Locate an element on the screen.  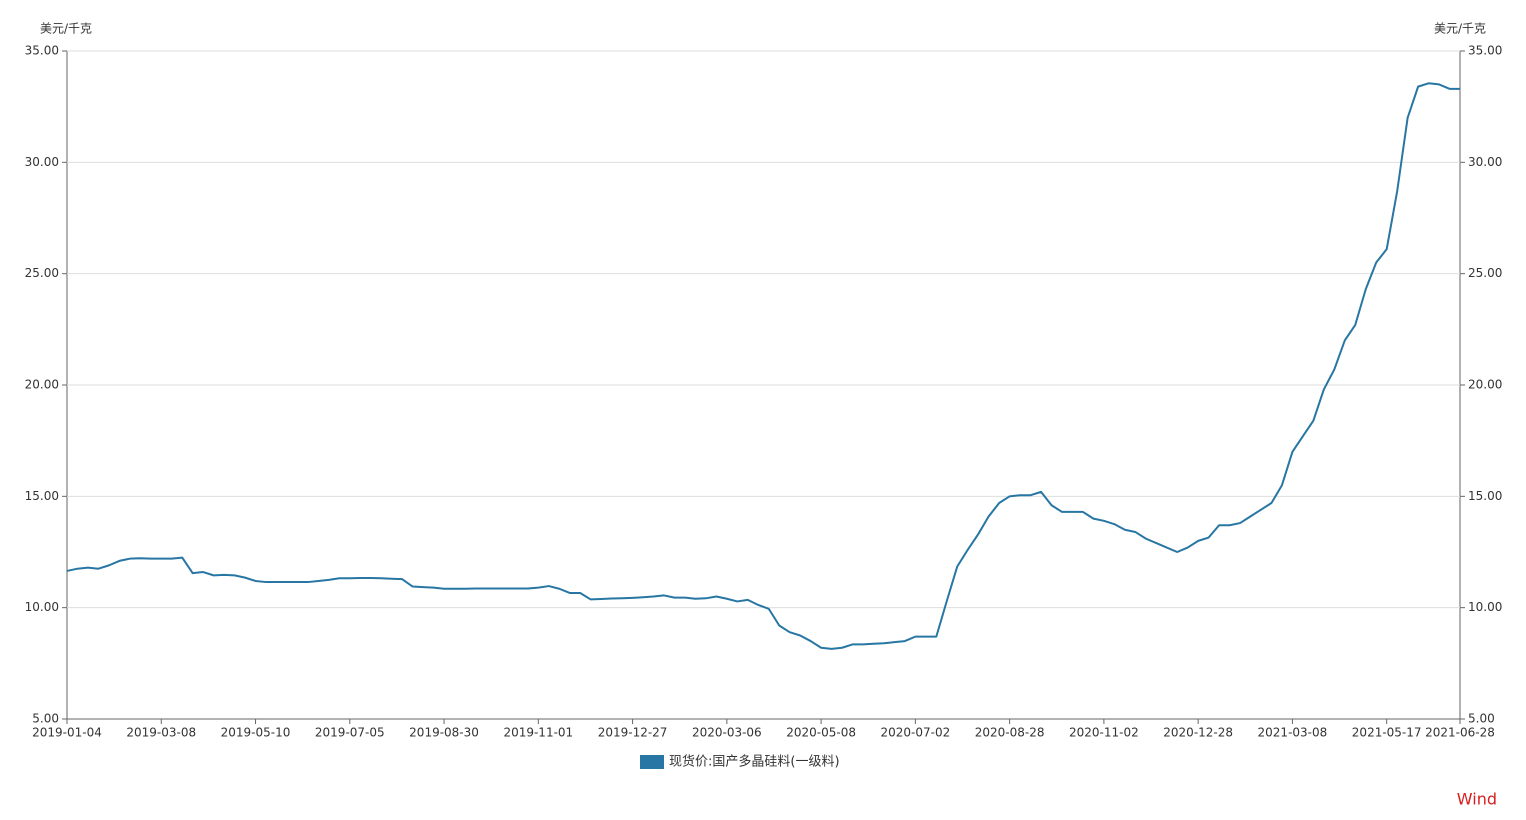
y-tick-label: 15.00 is located at coordinates (42, 496).